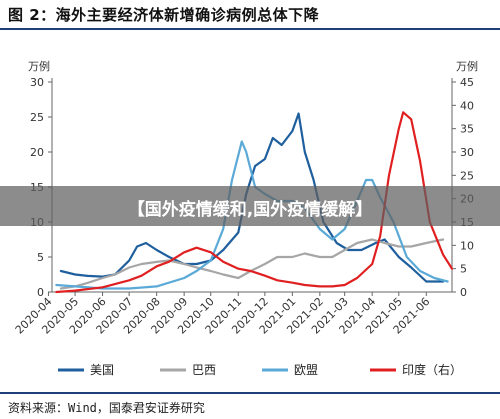  I want to click on legend-label-0: 美国, so click(102, 370).